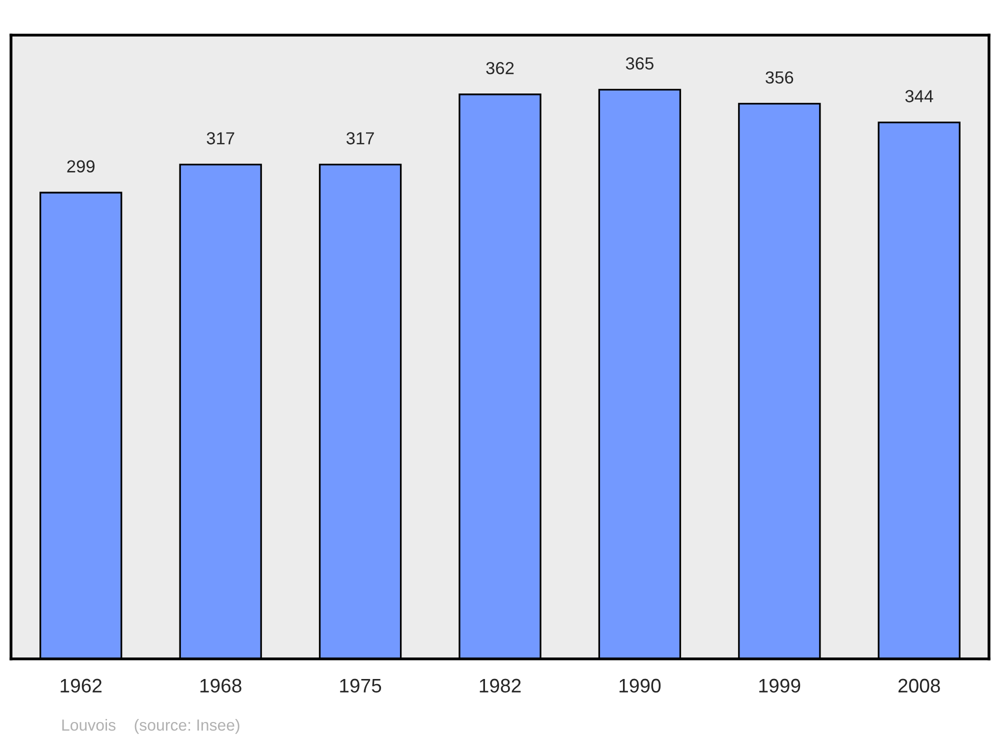 The width and height of the screenshot is (1000, 747). What do you see at coordinates (151, 726) in the screenshot?
I see `text: Louvois (source: Insee)` at bounding box center [151, 726].